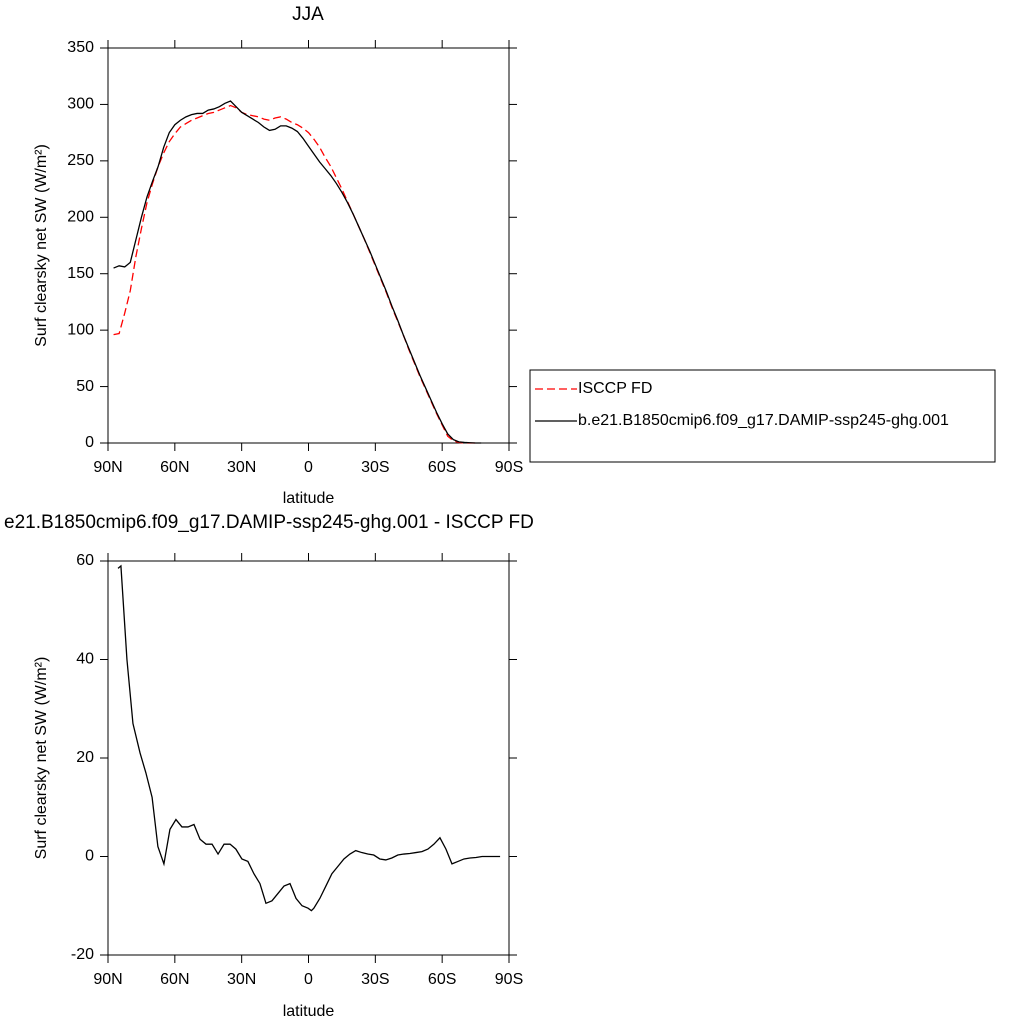  Describe the element at coordinates (85, 757) in the screenshot. I see `y-tick-label: 20` at that location.